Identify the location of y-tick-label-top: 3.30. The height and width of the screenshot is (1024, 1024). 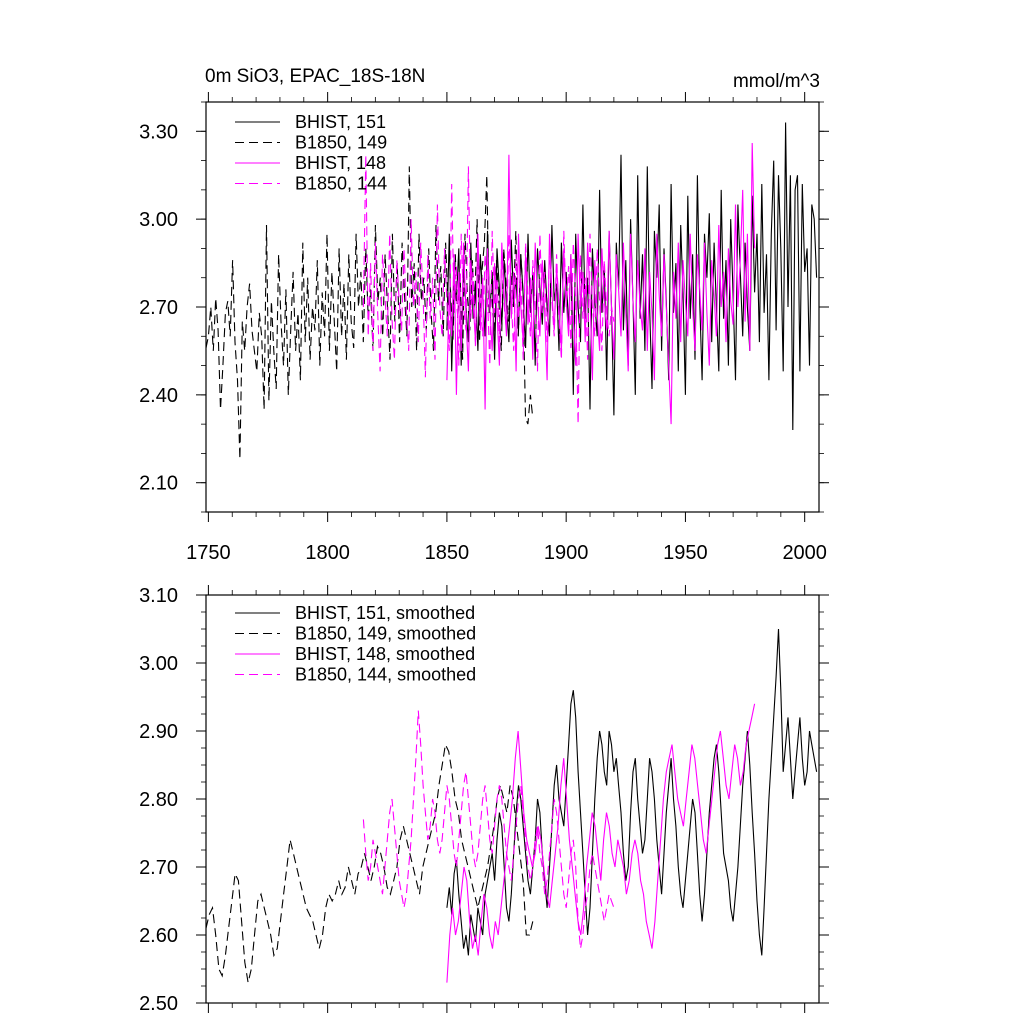
(158, 132).